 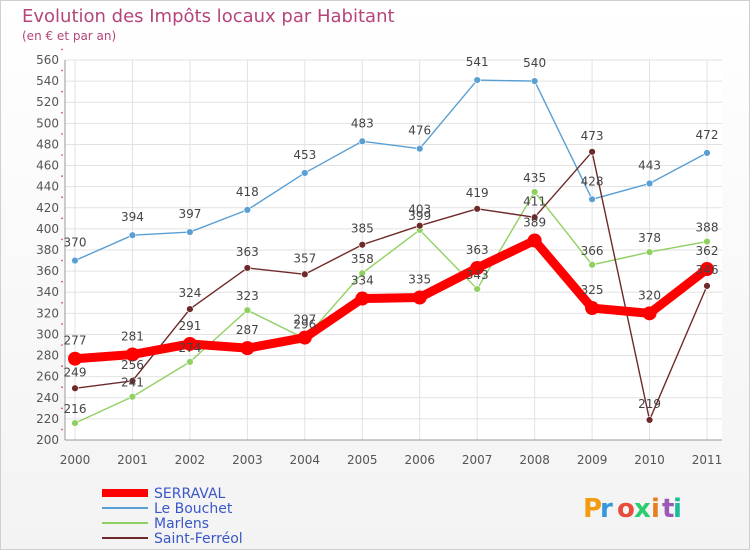 What do you see at coordinates (649, 238) in the screenshot?
I see `data-label: 378` at bounding box center [649, 238].